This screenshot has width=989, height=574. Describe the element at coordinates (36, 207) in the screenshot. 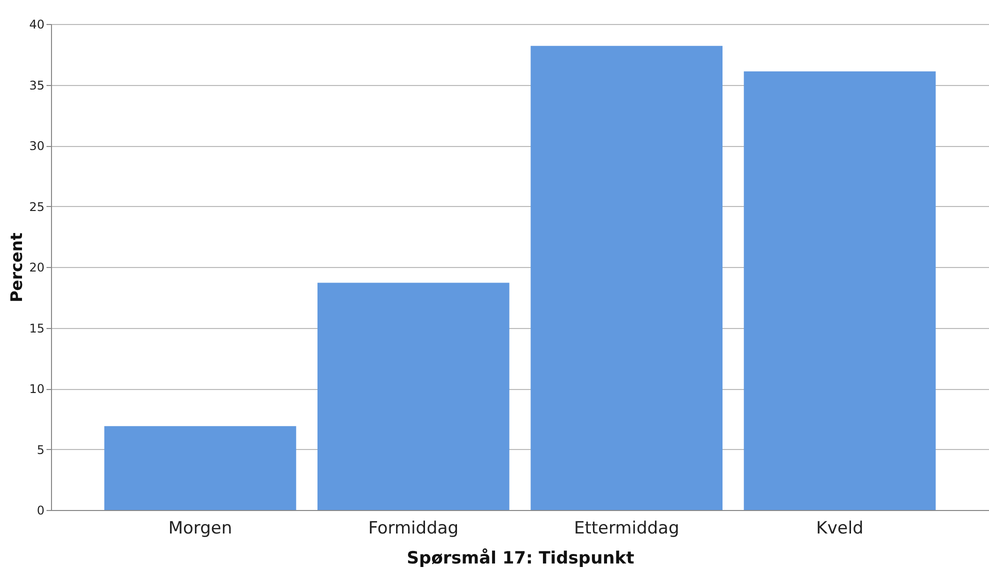

I see `y-tick-label: 25` at that location.